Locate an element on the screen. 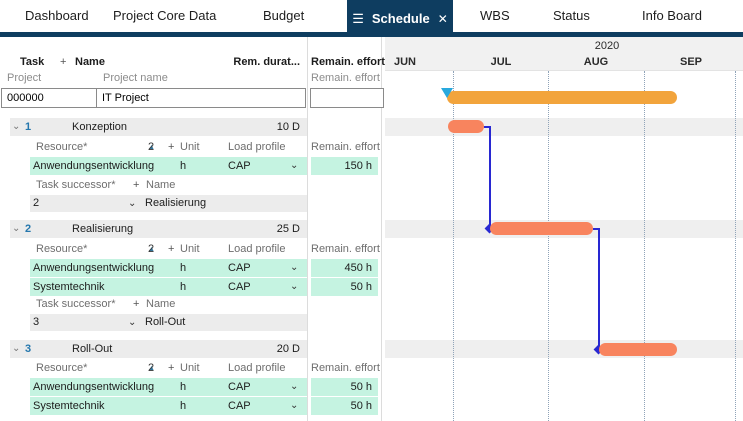  timeline-month: AUG is located at coordinates (596, 62).